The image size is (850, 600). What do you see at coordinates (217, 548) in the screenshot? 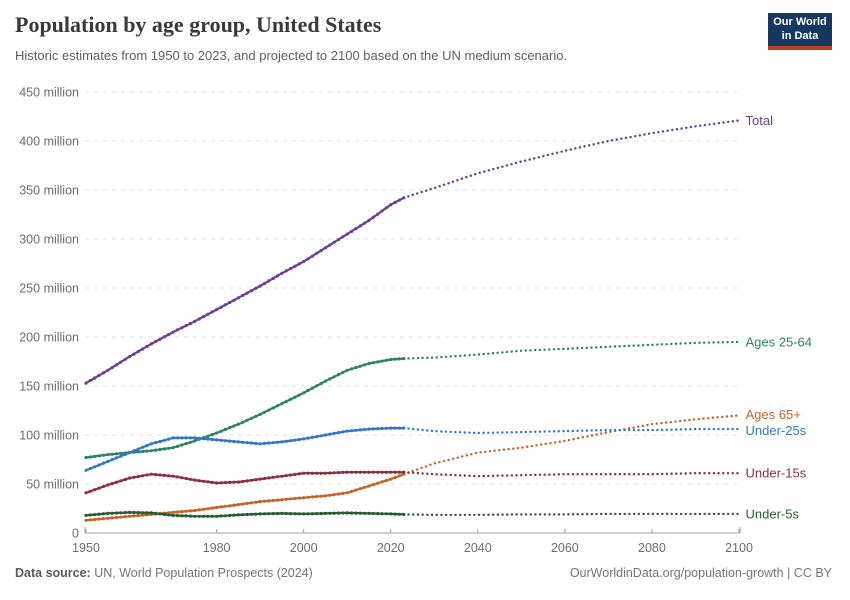
I see `x-axis-label: 1980` at bounding box center [217, 548].